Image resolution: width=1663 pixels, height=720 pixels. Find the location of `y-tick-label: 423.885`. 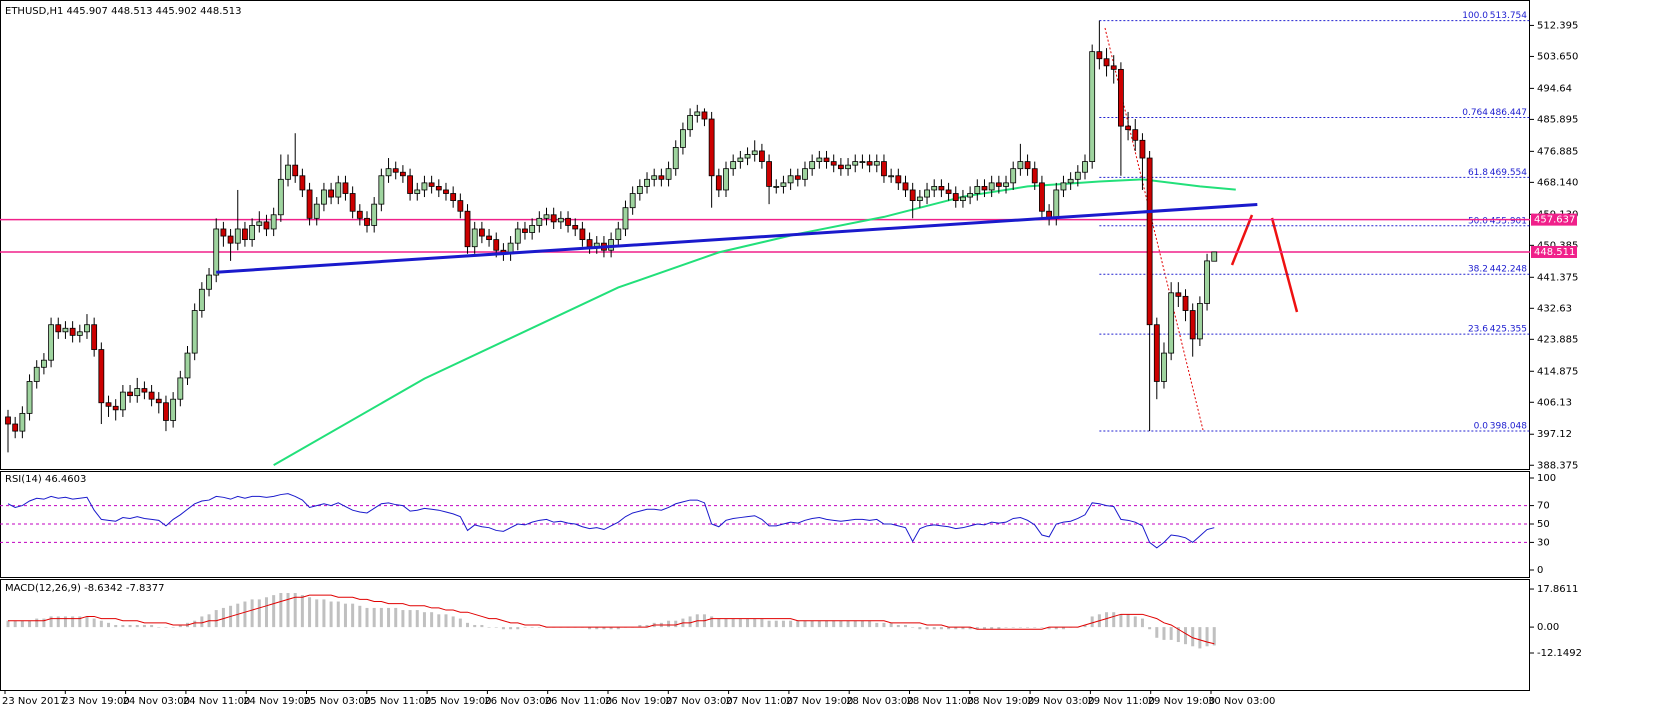

y-tick-label: 423.885 is located at coordinates (1557, 339).